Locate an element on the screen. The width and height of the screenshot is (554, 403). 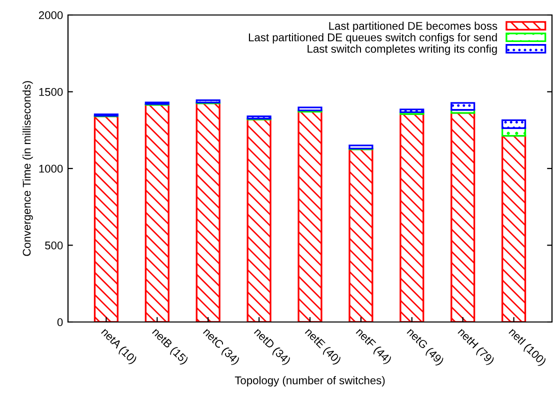
y-axis-title: Convergence Time (in milliseconds) is located at coordinates (27, 168).